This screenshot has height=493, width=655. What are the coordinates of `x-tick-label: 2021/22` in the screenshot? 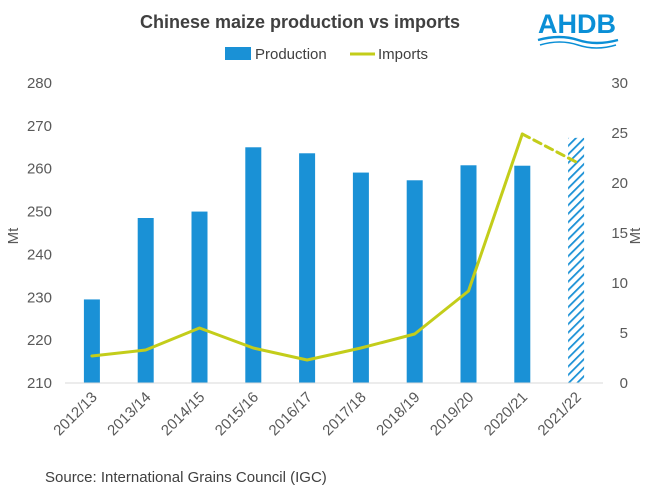 It's located at (560, 414).